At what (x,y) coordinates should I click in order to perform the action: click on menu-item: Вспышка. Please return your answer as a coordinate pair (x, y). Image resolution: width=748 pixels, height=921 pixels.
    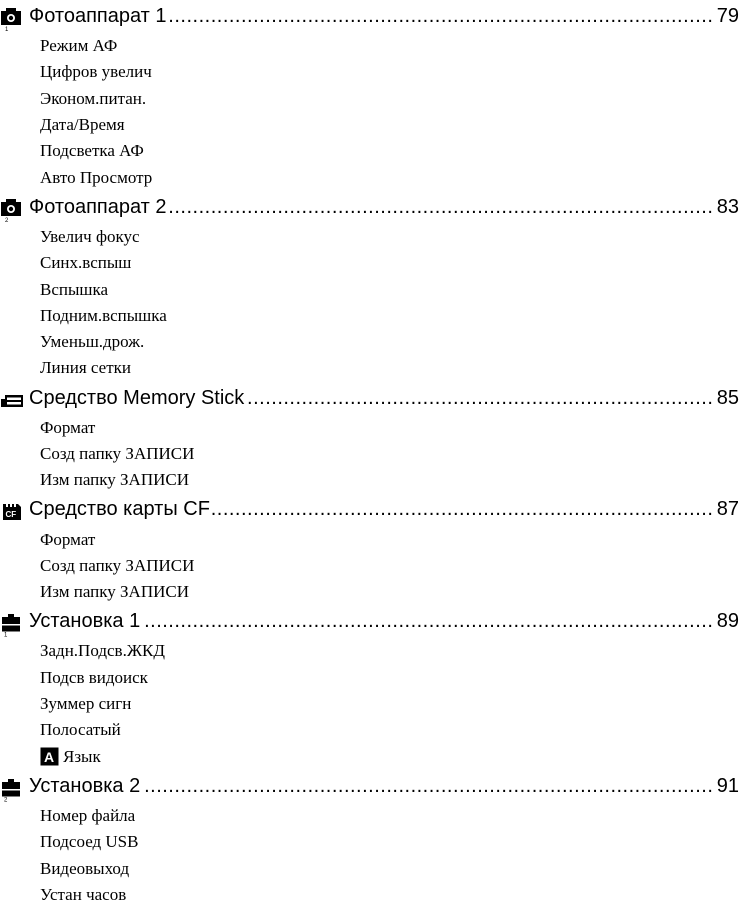
    Looking at the image, I should click on (74, 289).